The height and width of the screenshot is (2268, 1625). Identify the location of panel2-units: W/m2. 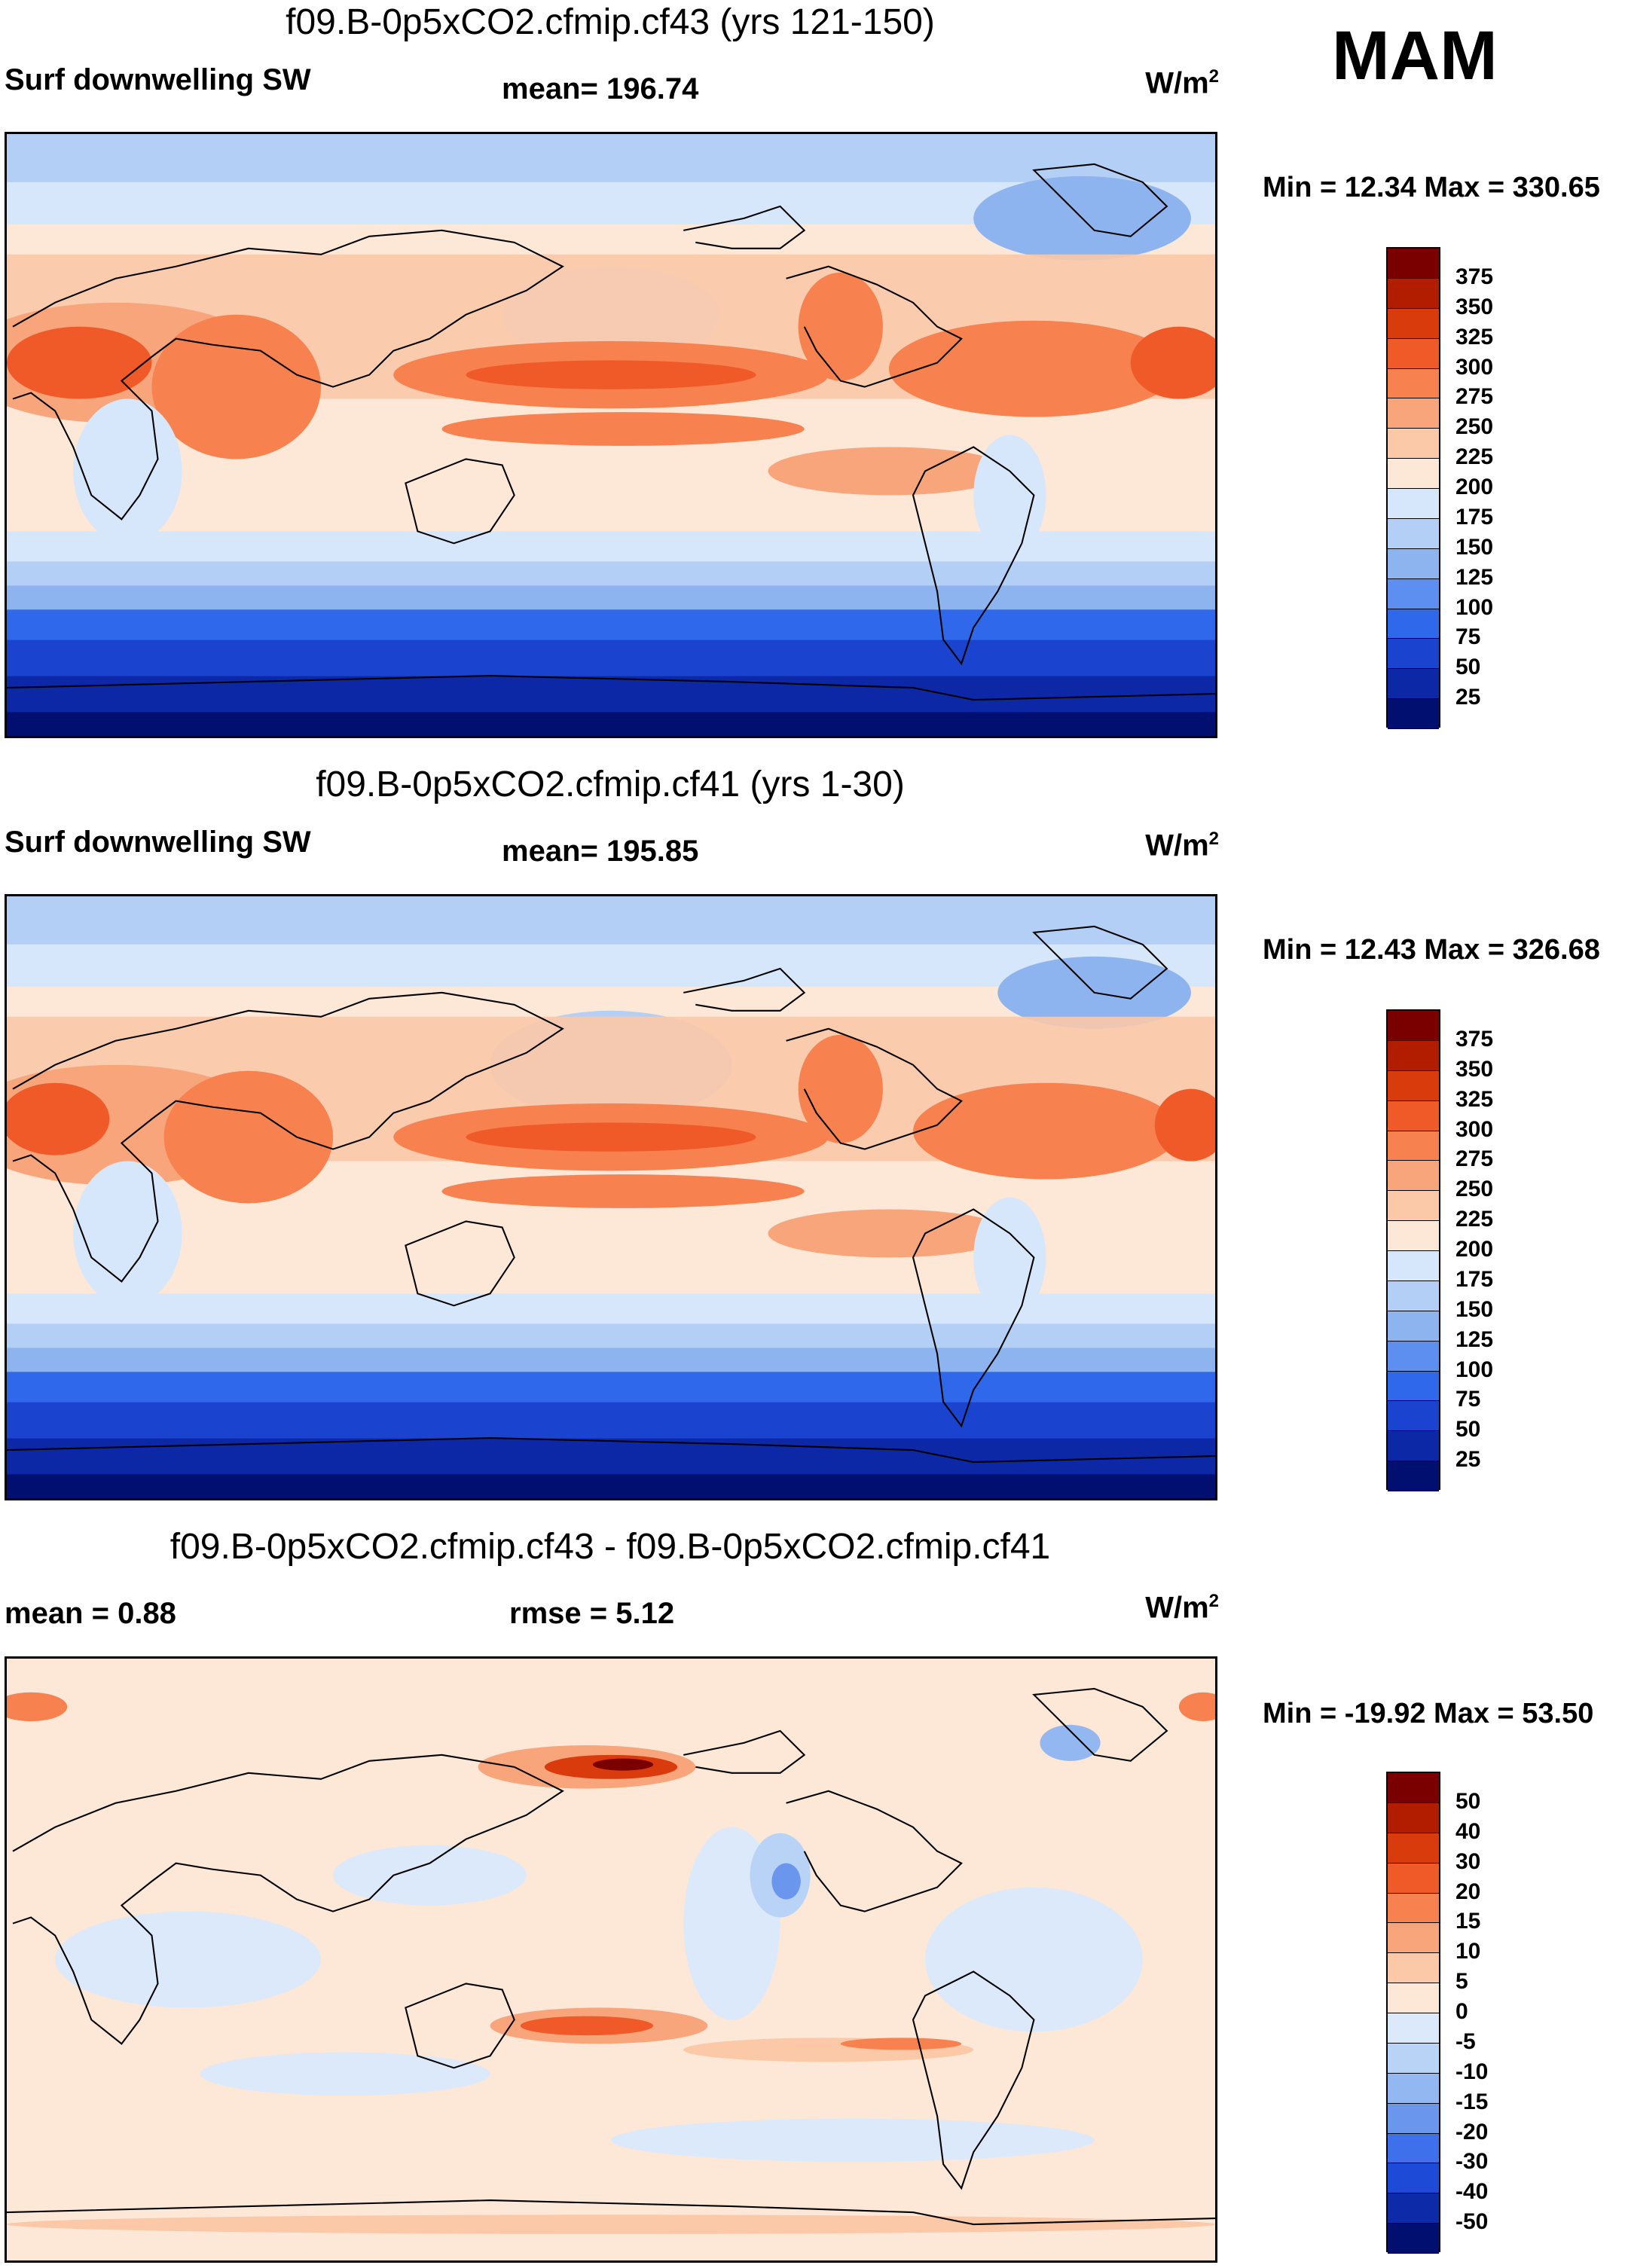
(1182, 845).